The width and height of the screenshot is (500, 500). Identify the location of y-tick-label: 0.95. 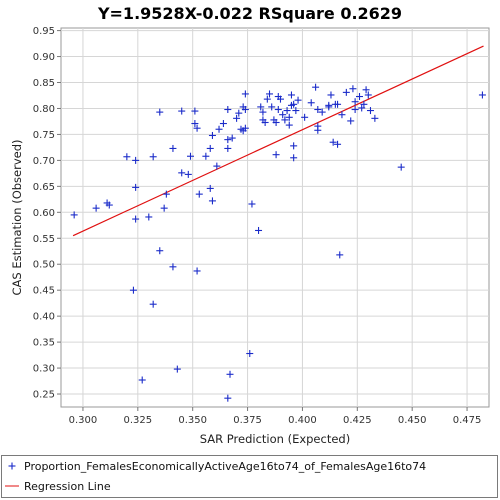
(44, 31).